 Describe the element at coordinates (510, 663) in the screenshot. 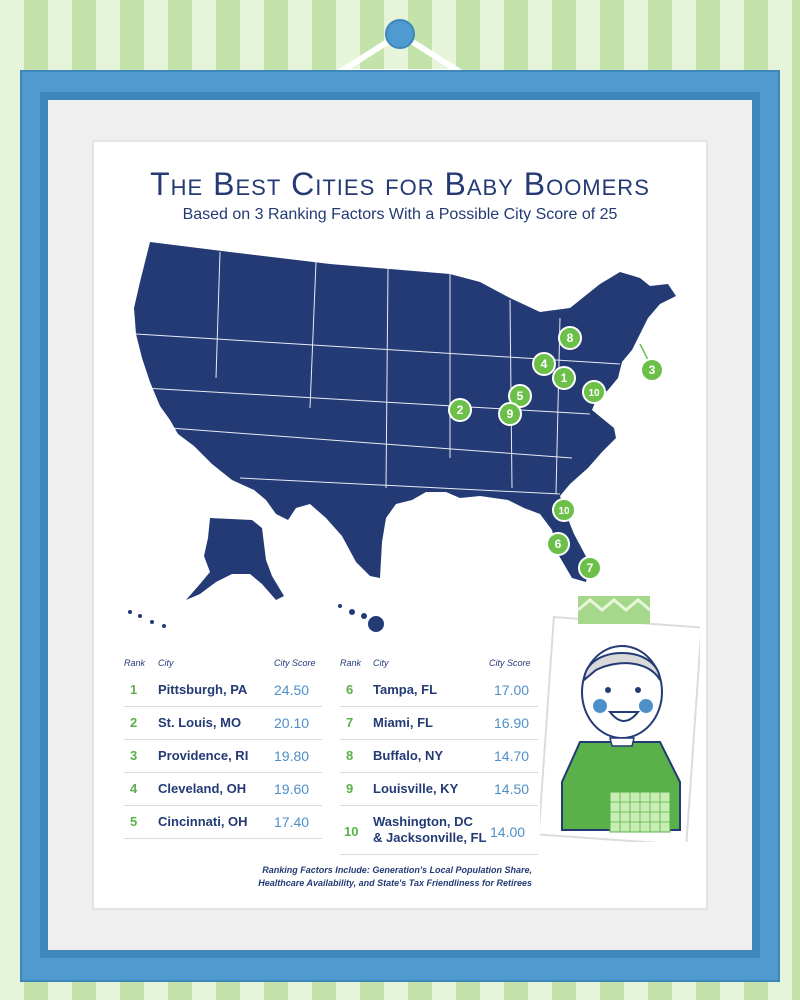

I see `header-score-right: City Score` at that location.